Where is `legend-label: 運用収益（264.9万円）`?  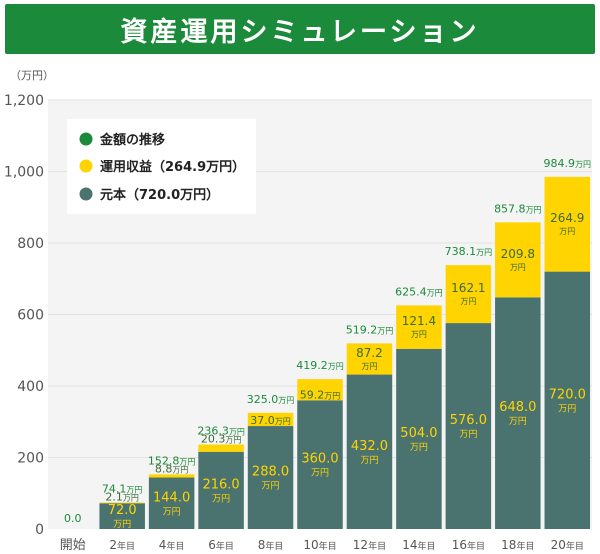
legend-label: 運用収益（264.9万円） is located at coordinates (172, 167).